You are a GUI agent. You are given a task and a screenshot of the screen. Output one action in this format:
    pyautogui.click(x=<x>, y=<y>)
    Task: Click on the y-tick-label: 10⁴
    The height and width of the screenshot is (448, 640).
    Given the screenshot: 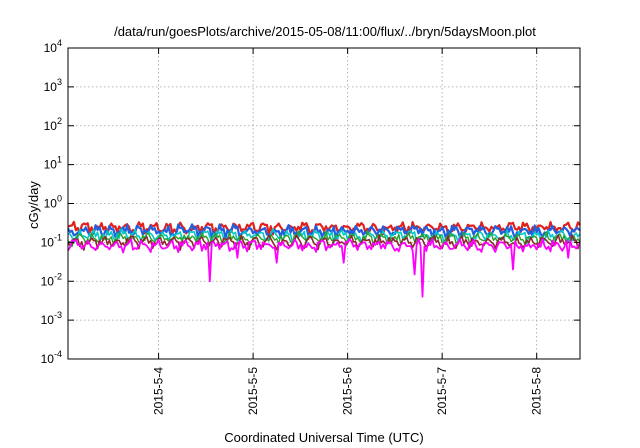 What is the action you would take?
    pyautogui.click(x=53, y=46)
    